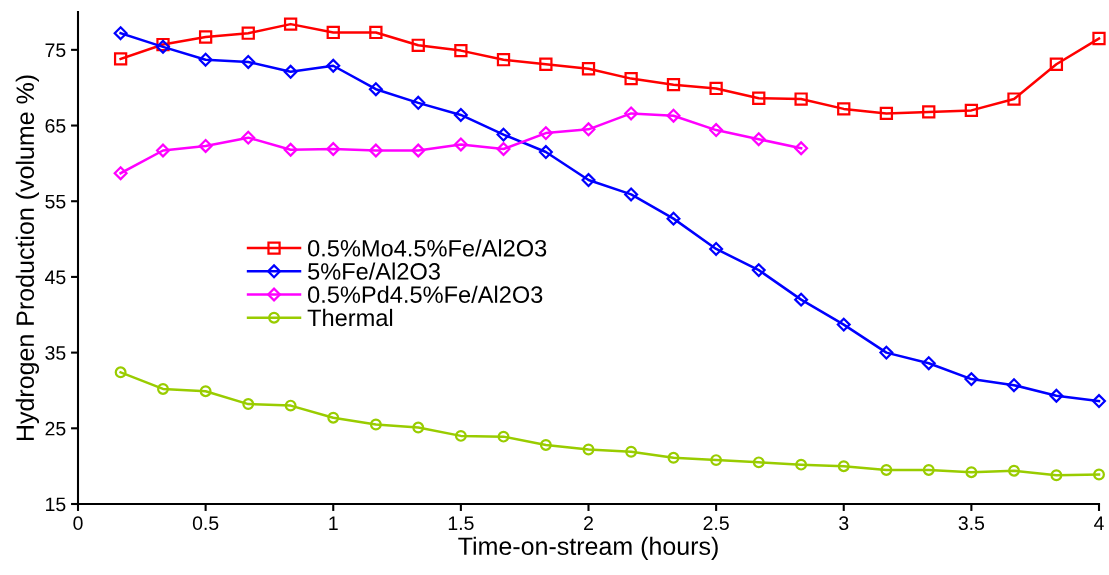 This screenshot has height=575, width=1109. What do you see at coordinates (55, 50) in the screenshot?
I see `y-tick-label: 75` at bounding box center [55, 50].